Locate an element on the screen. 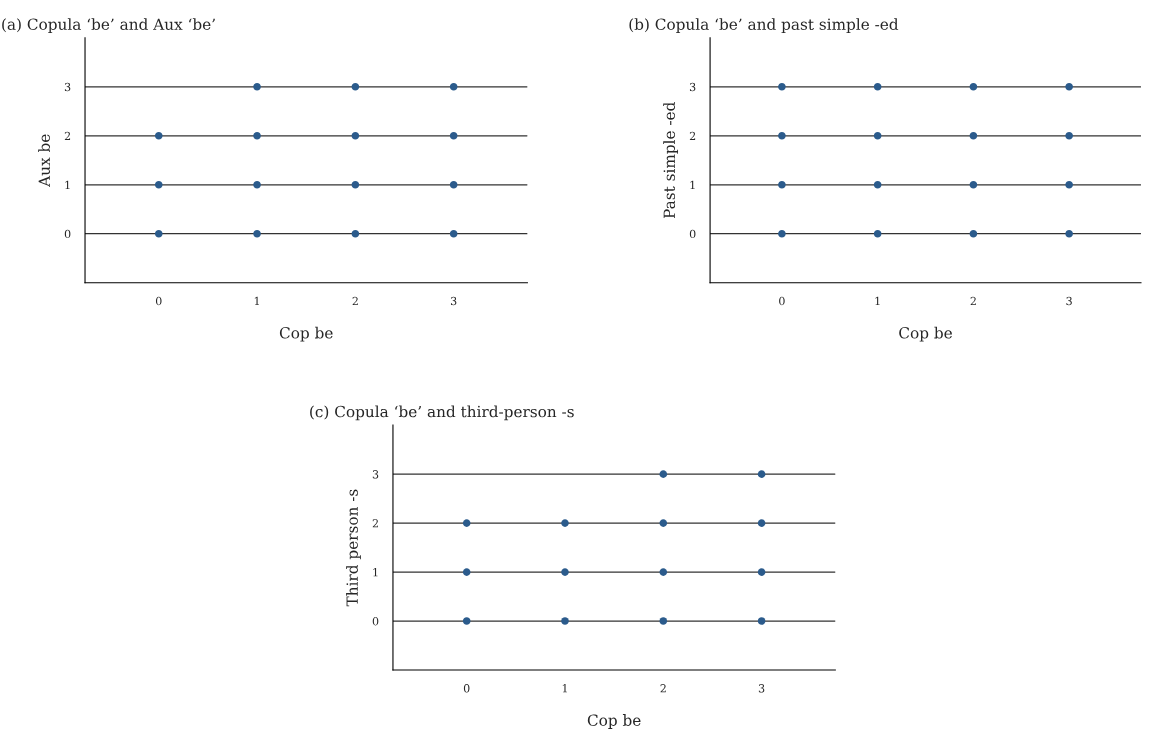 The image size is (1149, 742). y-axis-title: Third person -s is located at coordinates (353, 548).